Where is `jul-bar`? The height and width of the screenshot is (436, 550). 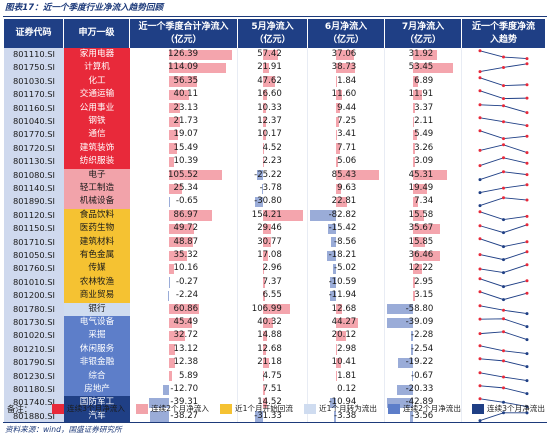
jul-bar is located at coordinates (413, 121).